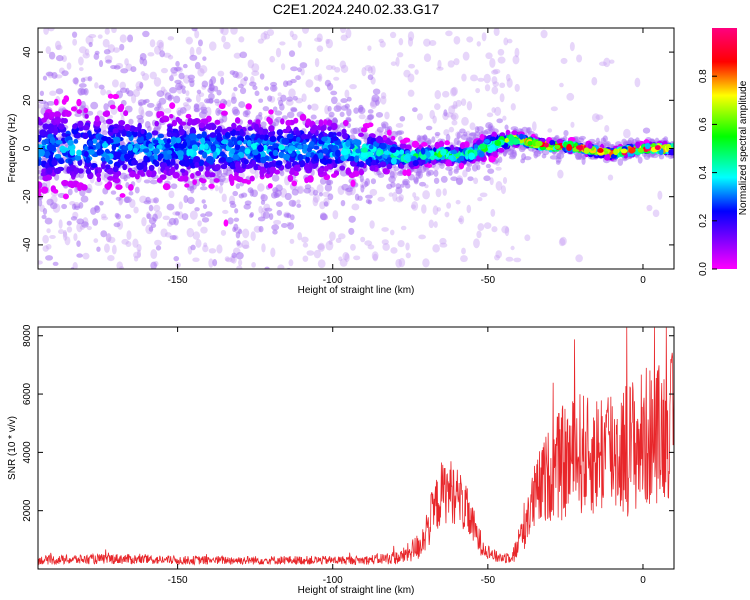  Describe the element at coordinates (27, 52) in the screenshot. I see `y-tick-label: 40` at that location.